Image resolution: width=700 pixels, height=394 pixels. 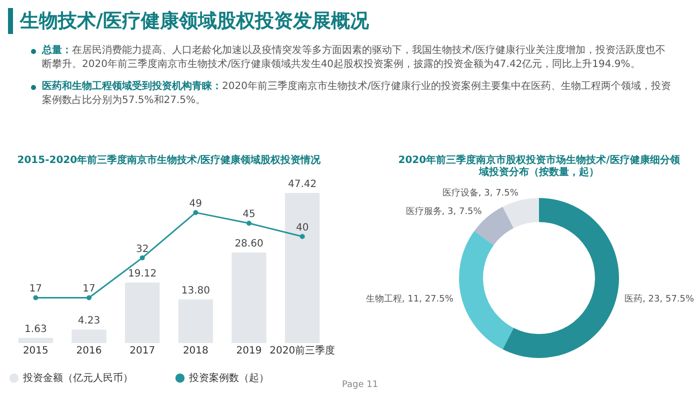 I want to click on x-tick-label: 2017, so click(x=143, y=351).